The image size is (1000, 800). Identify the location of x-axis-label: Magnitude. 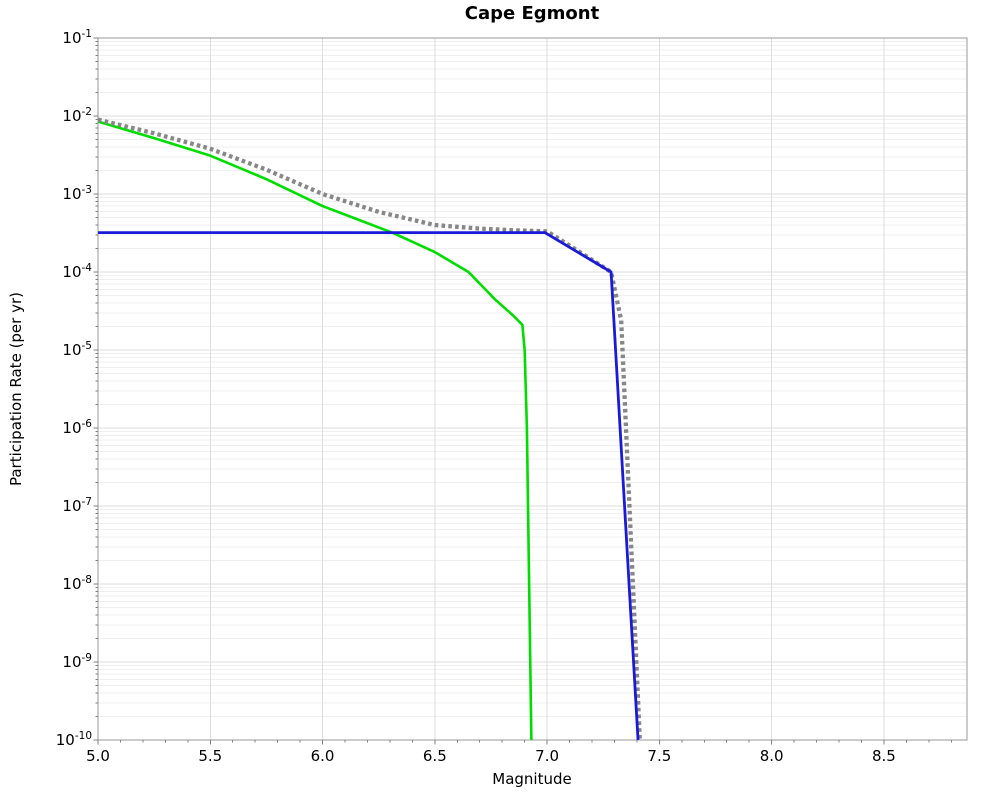
(532, 779).